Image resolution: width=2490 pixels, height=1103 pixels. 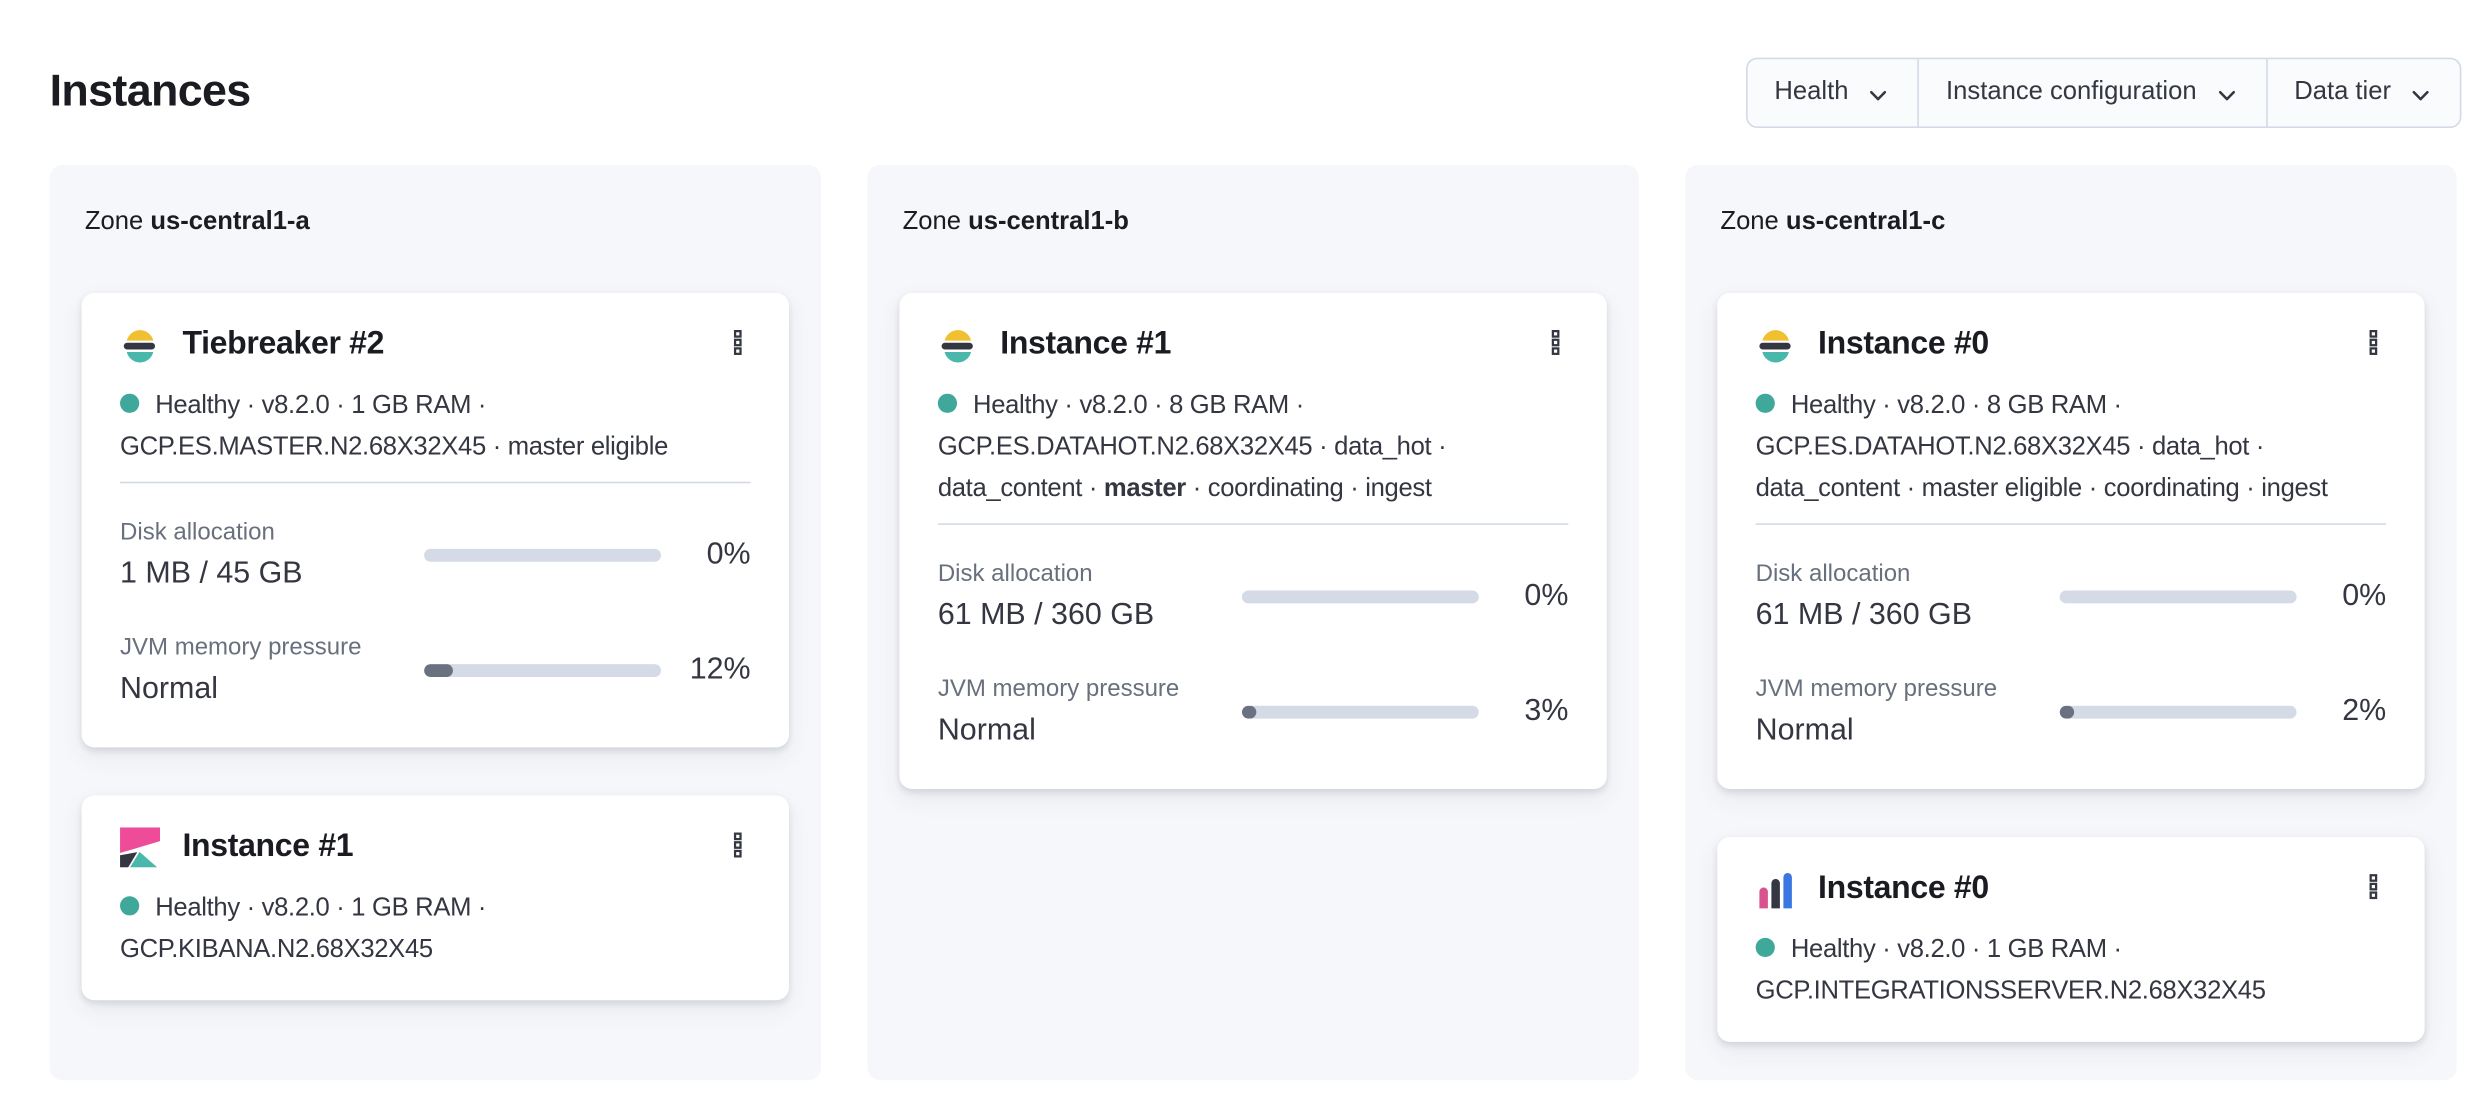 I want to click on filter-button-health: Health, so click(x=1832, y=92).